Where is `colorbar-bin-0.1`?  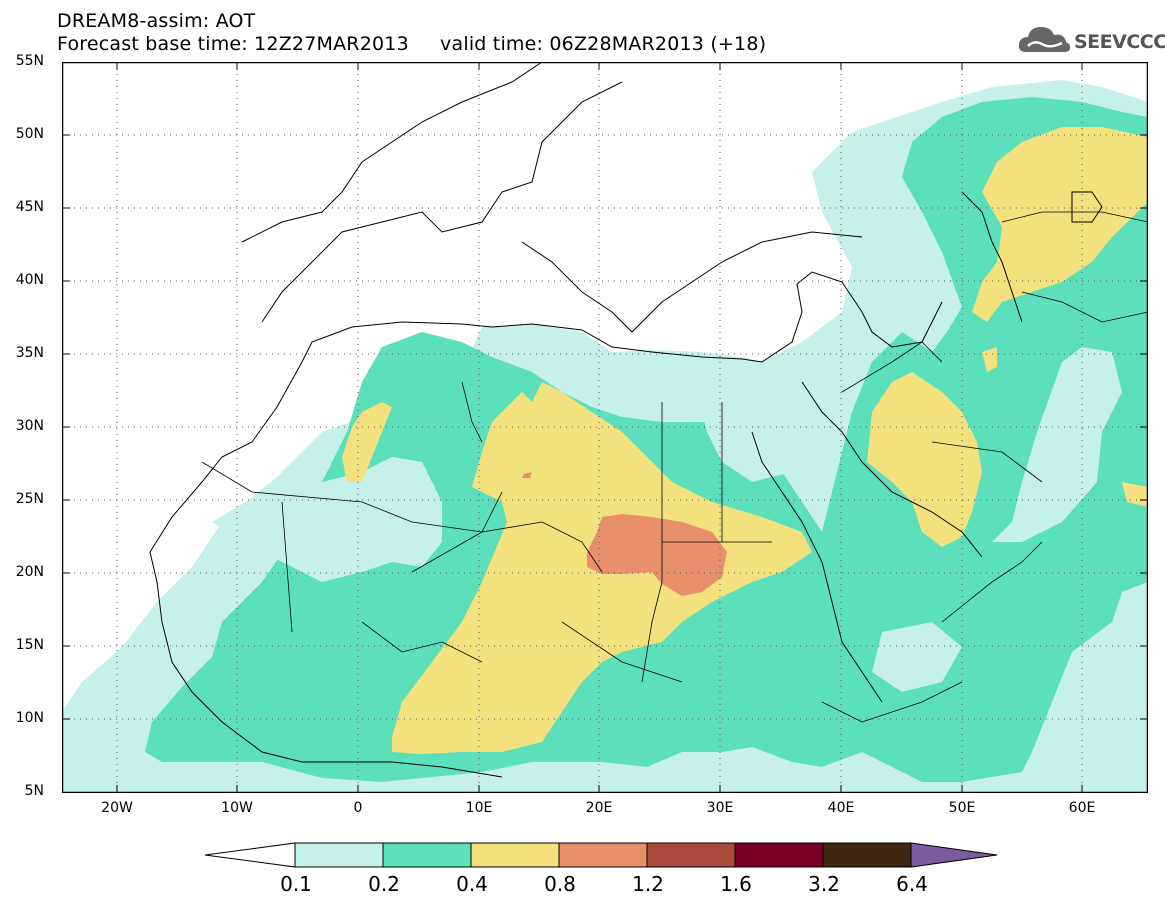
colorbar-bin-0.1 is located at coordinates (339, 855).